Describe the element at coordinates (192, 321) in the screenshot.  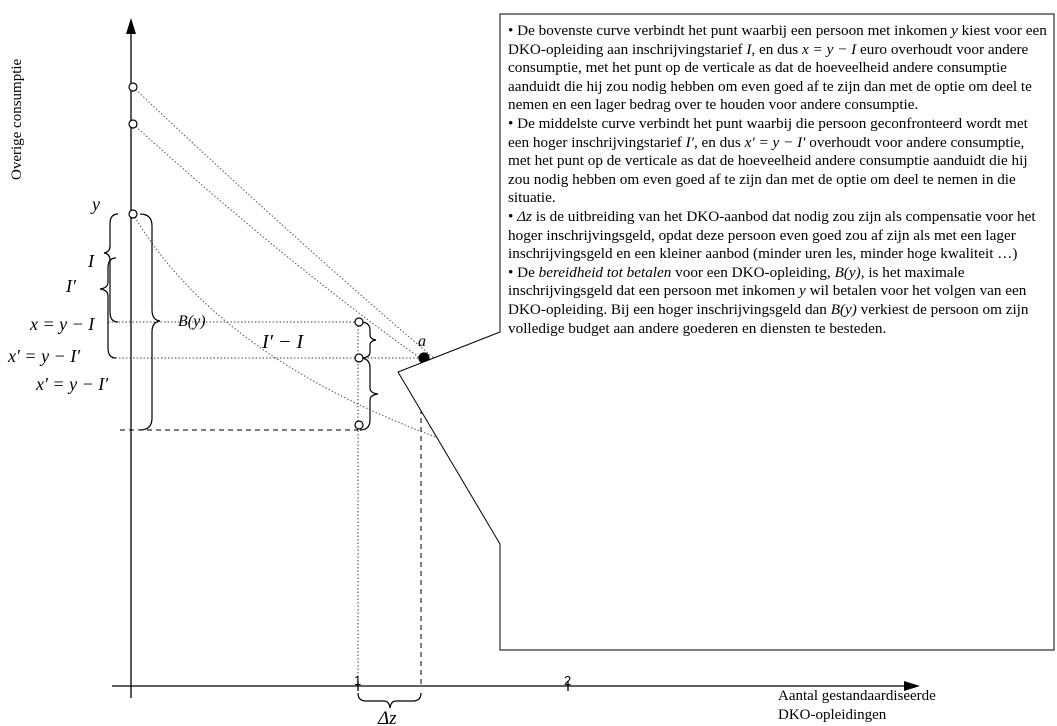
I see `label-B-y: B(y)` at that location.